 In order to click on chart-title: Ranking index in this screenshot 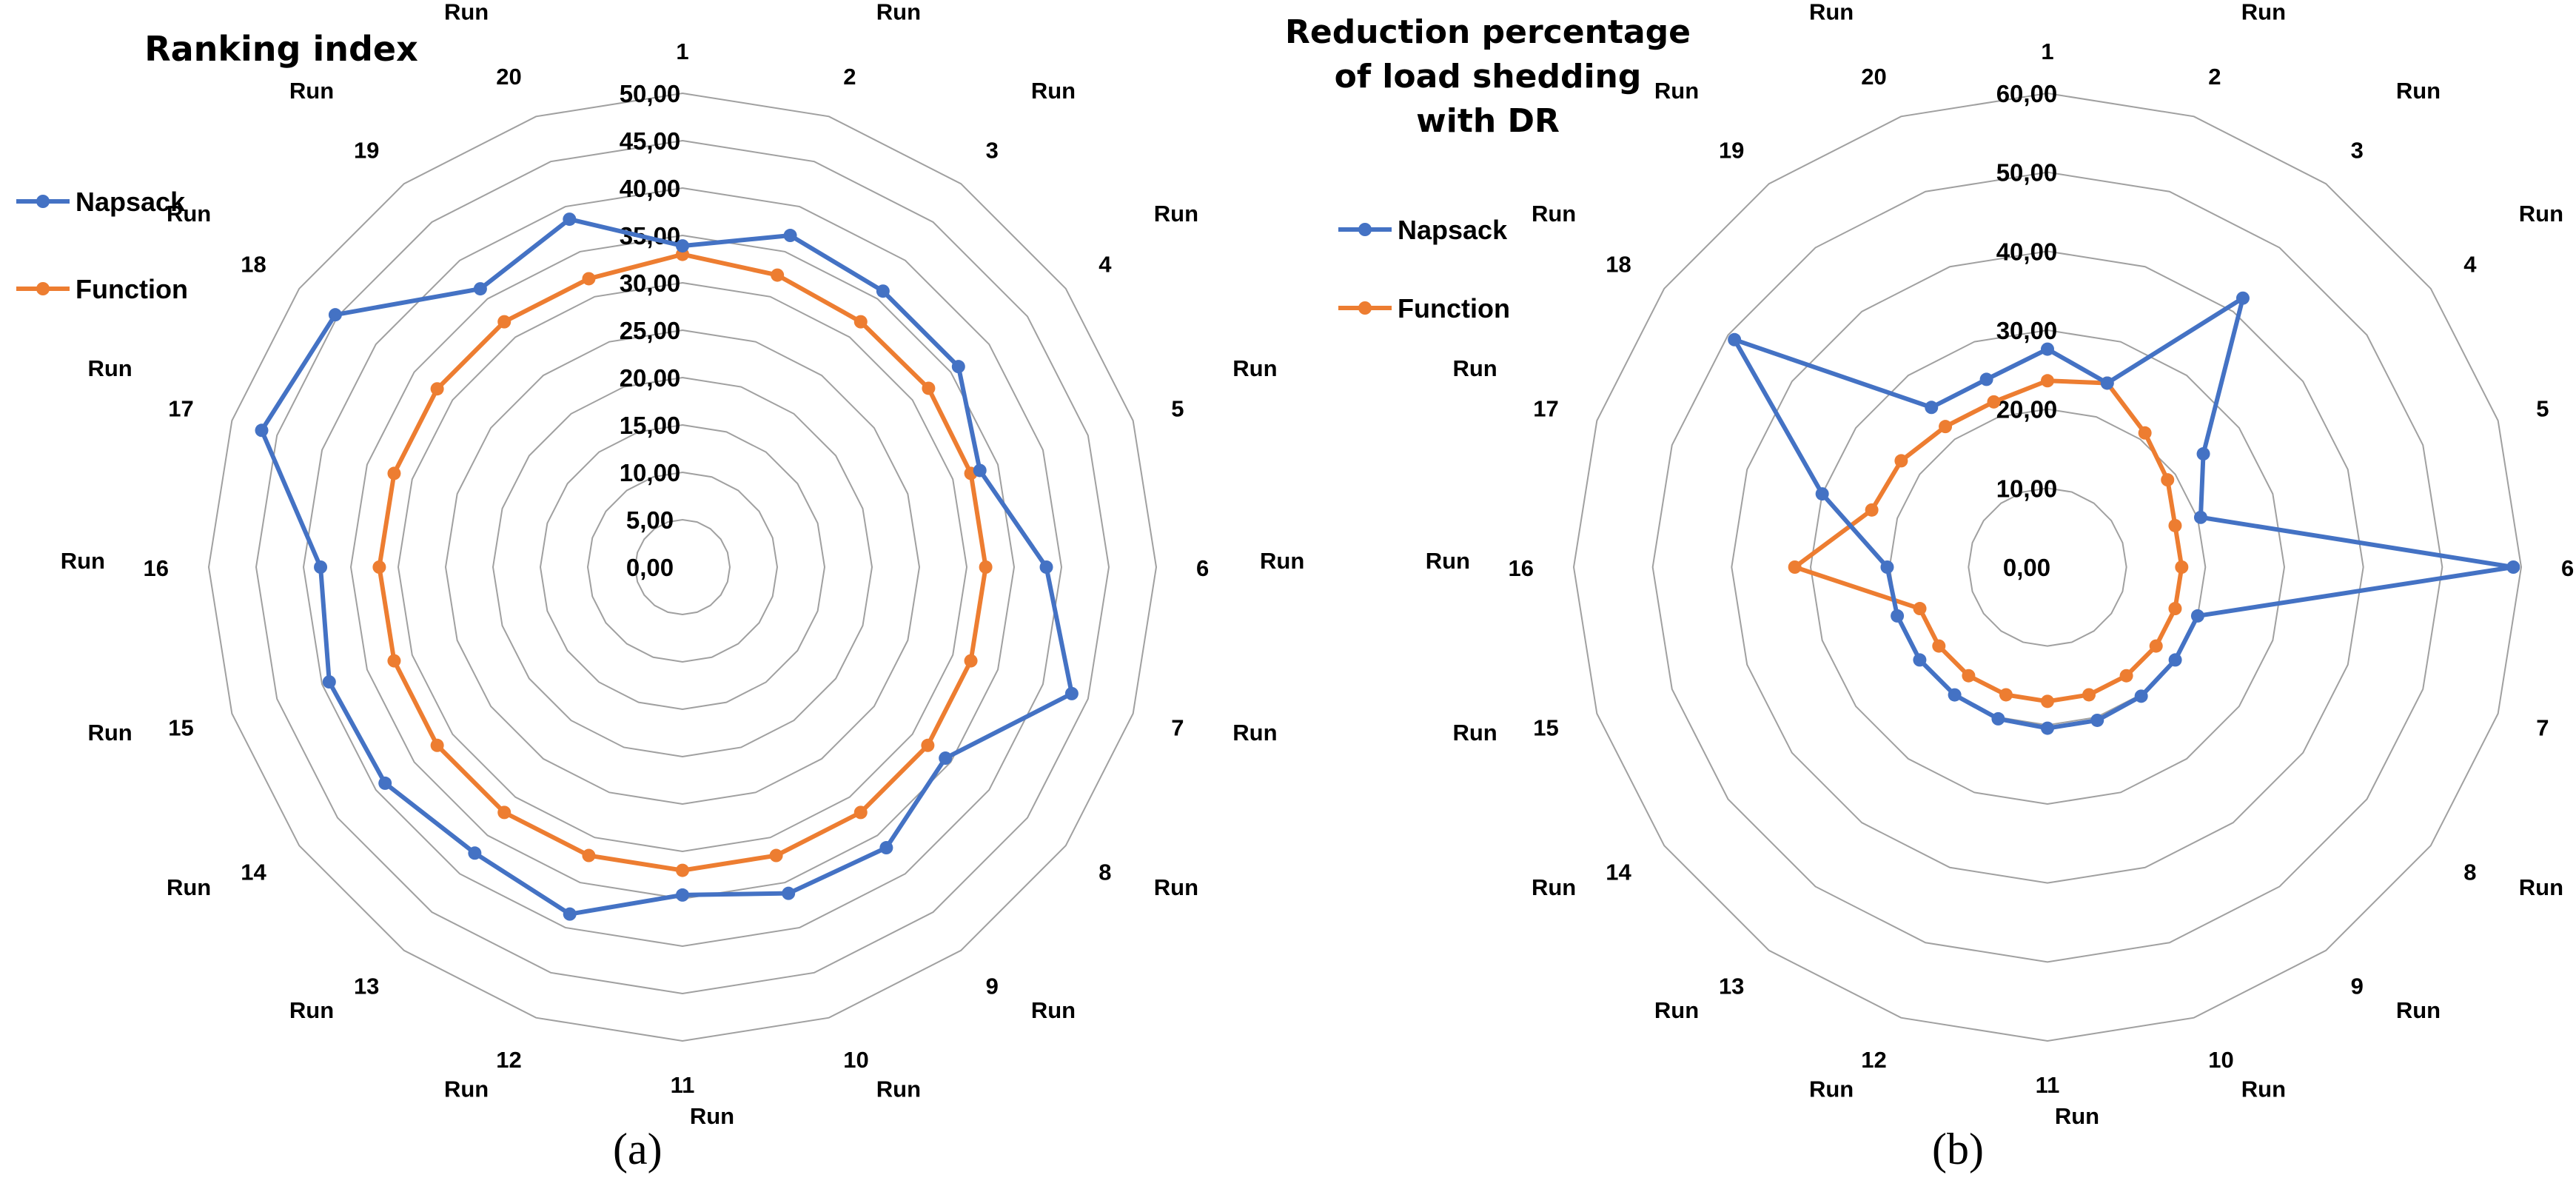, I will do `click(281, 49)`.